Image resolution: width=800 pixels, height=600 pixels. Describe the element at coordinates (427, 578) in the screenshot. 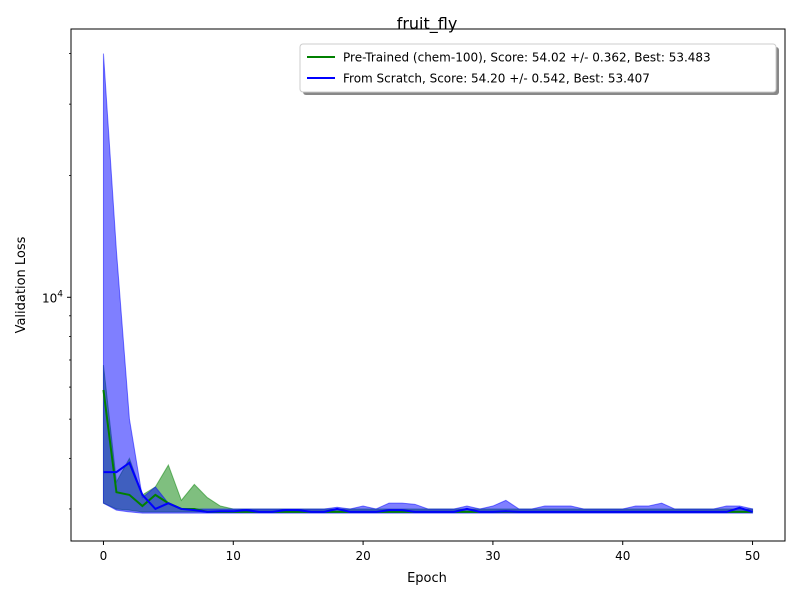

I see `x-axis-label: Epoch` at that location.